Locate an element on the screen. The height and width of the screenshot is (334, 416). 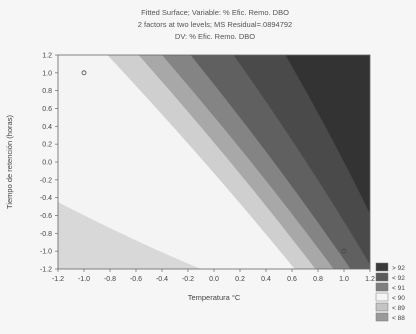
y-tick-label: 1.0 is located at coordinates (47, 73).